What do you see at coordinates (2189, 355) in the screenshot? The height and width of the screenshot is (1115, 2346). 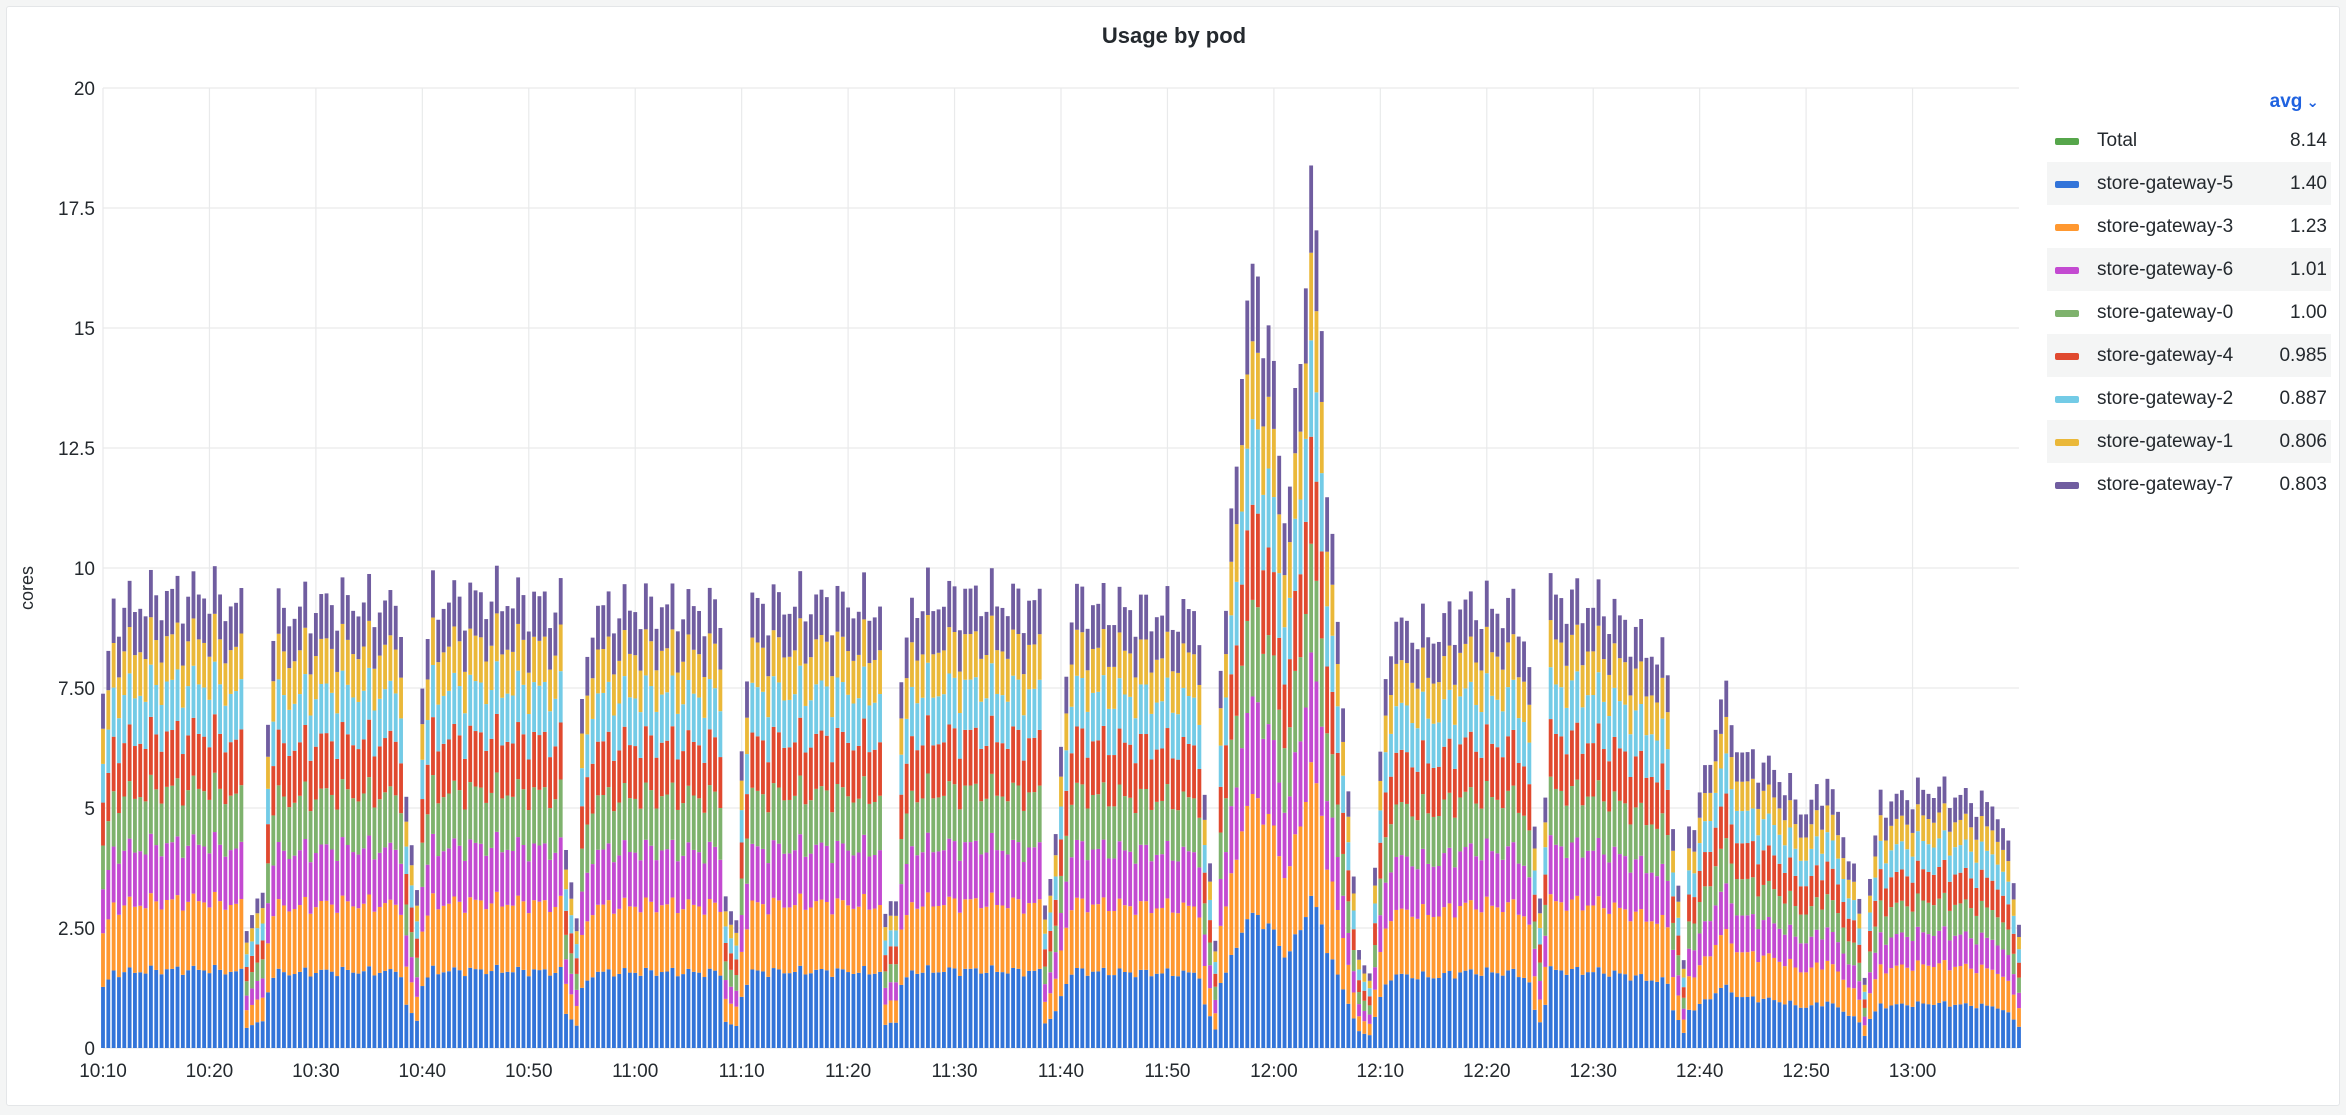 I see `legend-item: store-gateway-4 0.985` at bounding box center [2189, 355].